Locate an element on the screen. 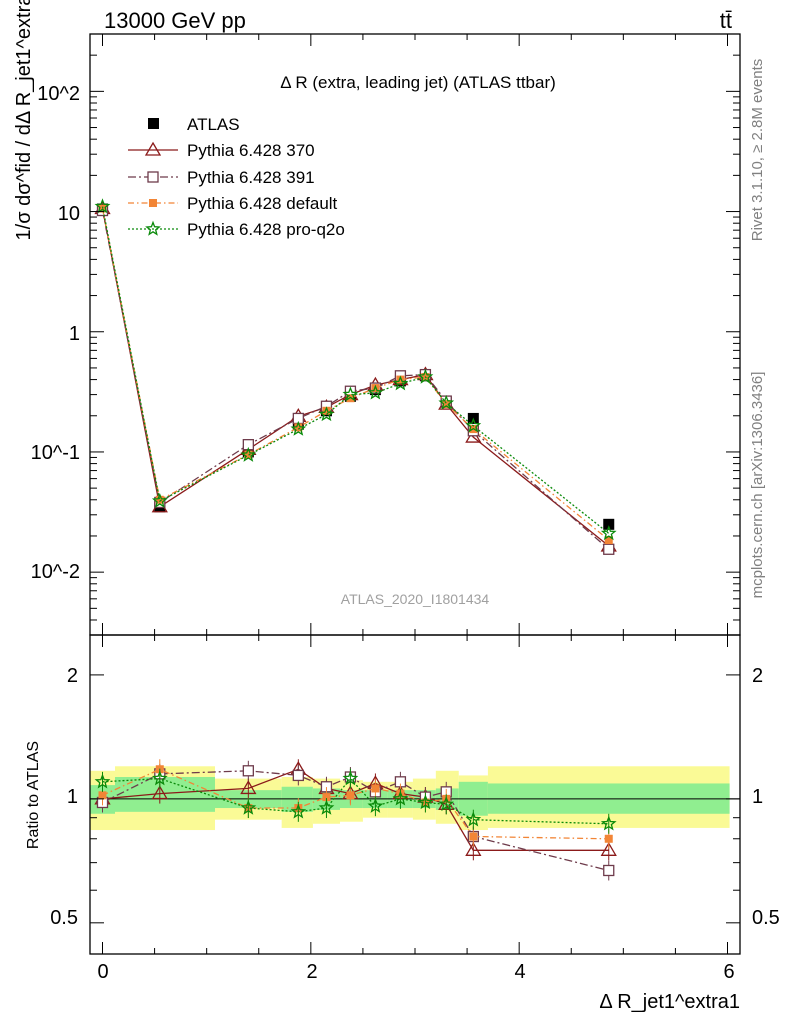 This screenshot has height=1024, width=786. legend-marker-atlas is located at coordinates (153, 123).